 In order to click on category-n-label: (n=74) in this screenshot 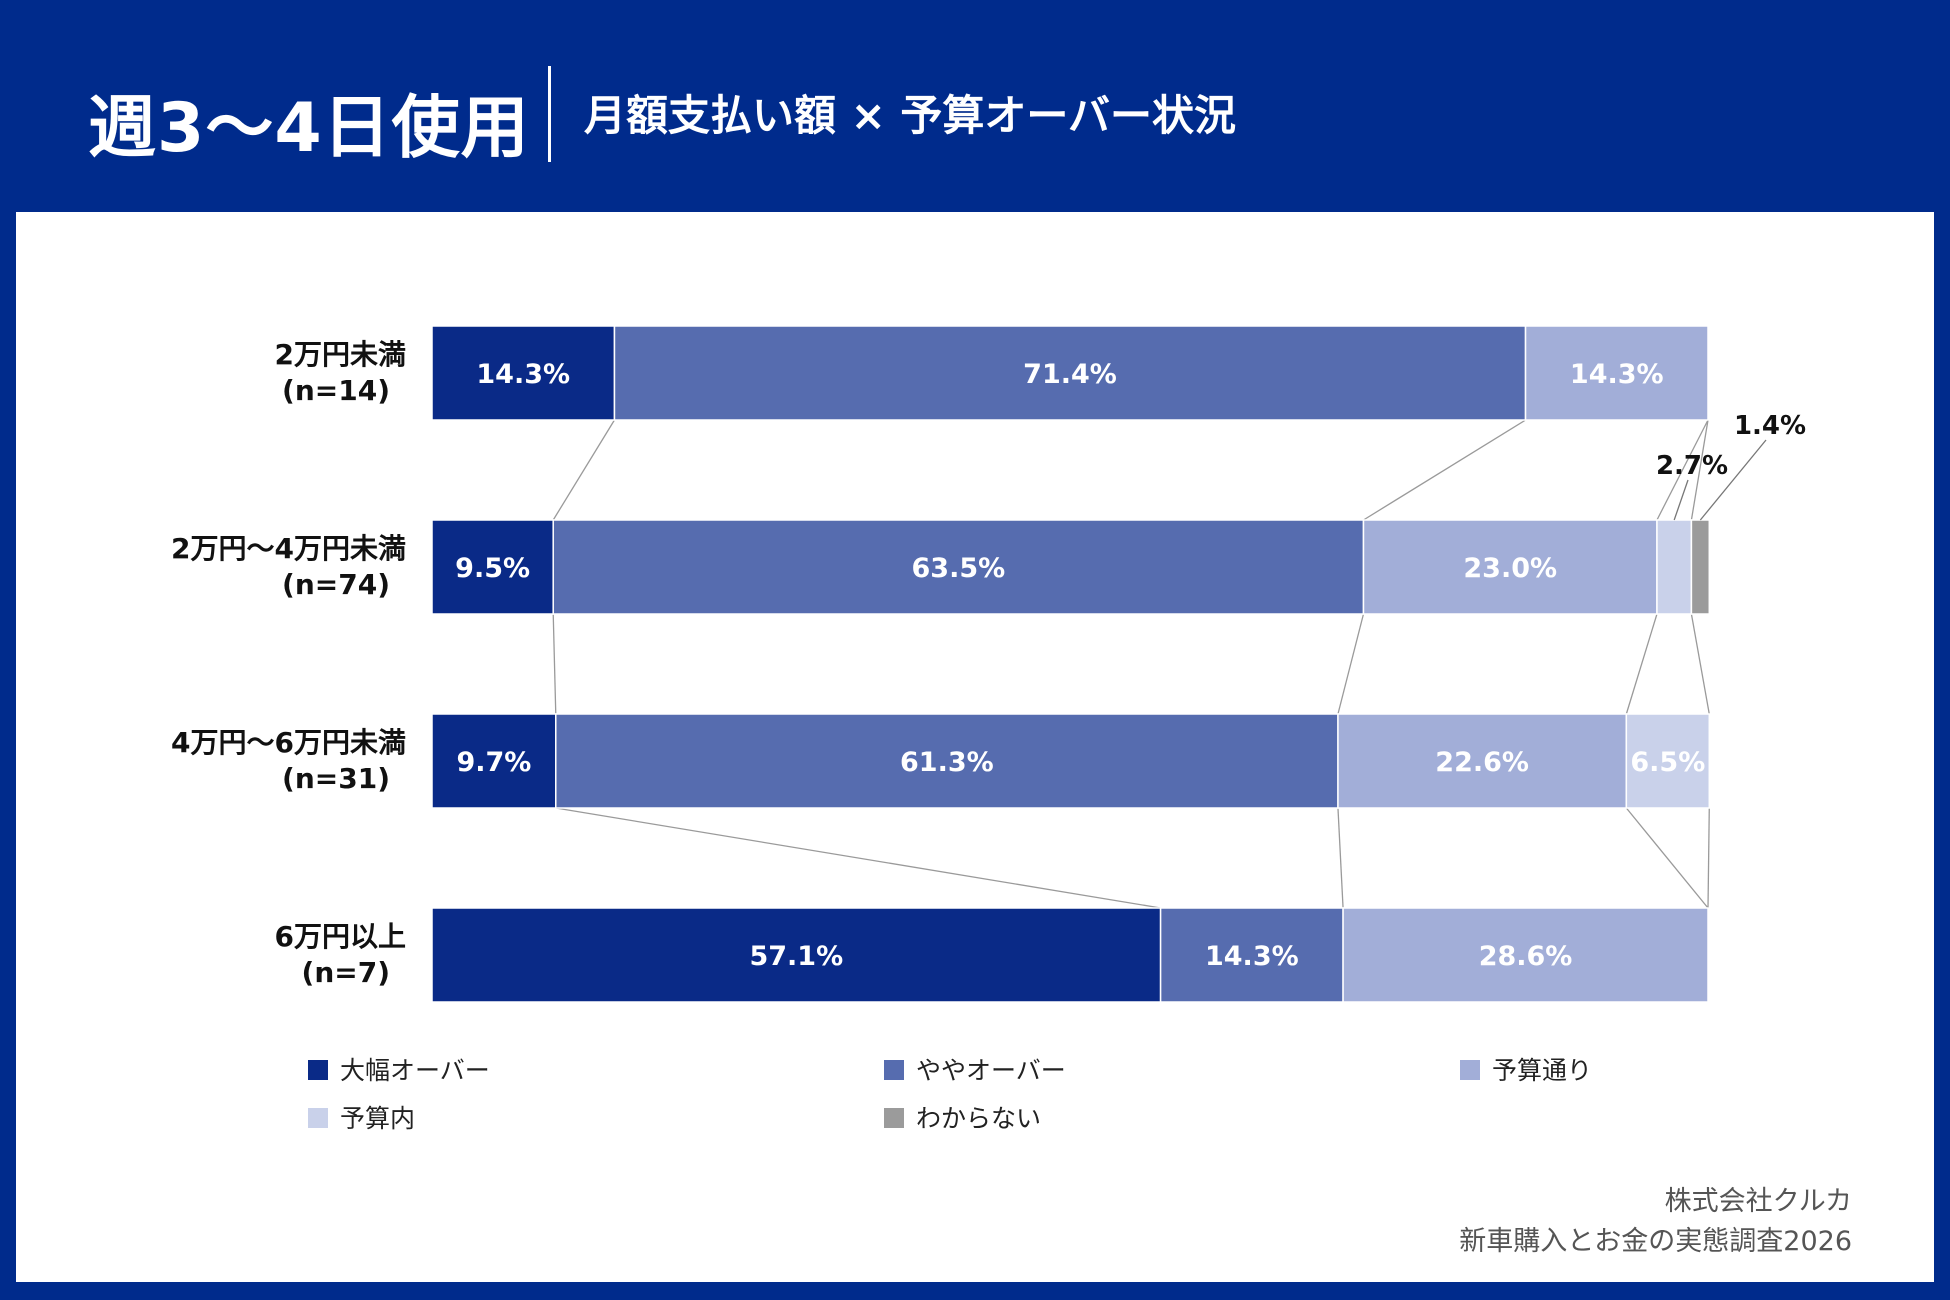, I will do `click(336, 584)`.